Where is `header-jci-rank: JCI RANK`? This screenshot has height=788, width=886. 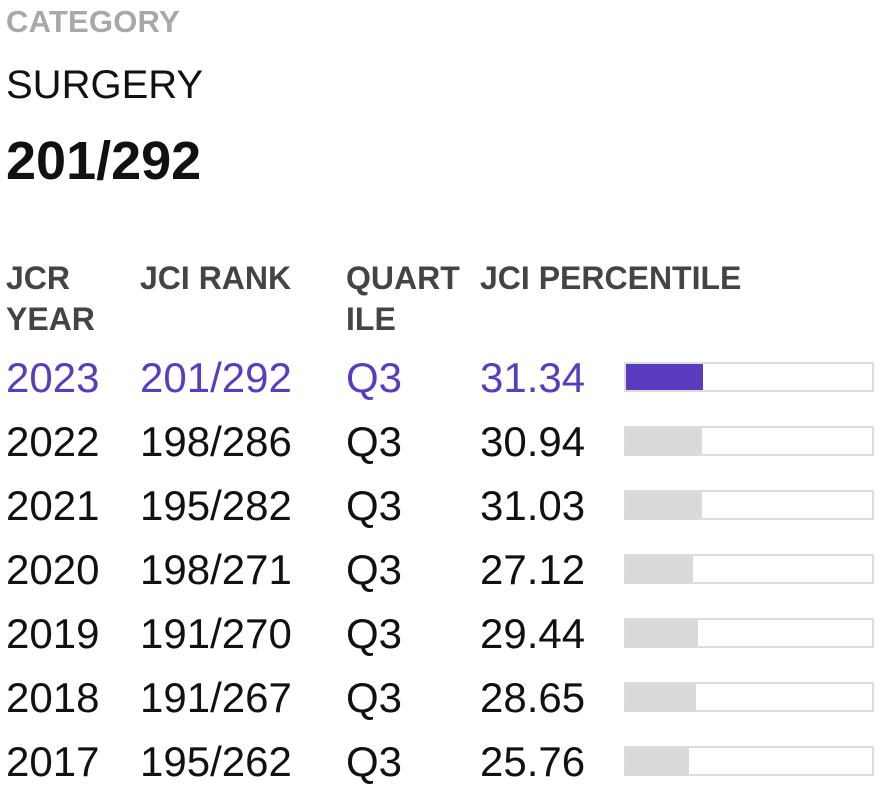
header-jci-rank: JCI RANK is located at coordinates (235, 278).